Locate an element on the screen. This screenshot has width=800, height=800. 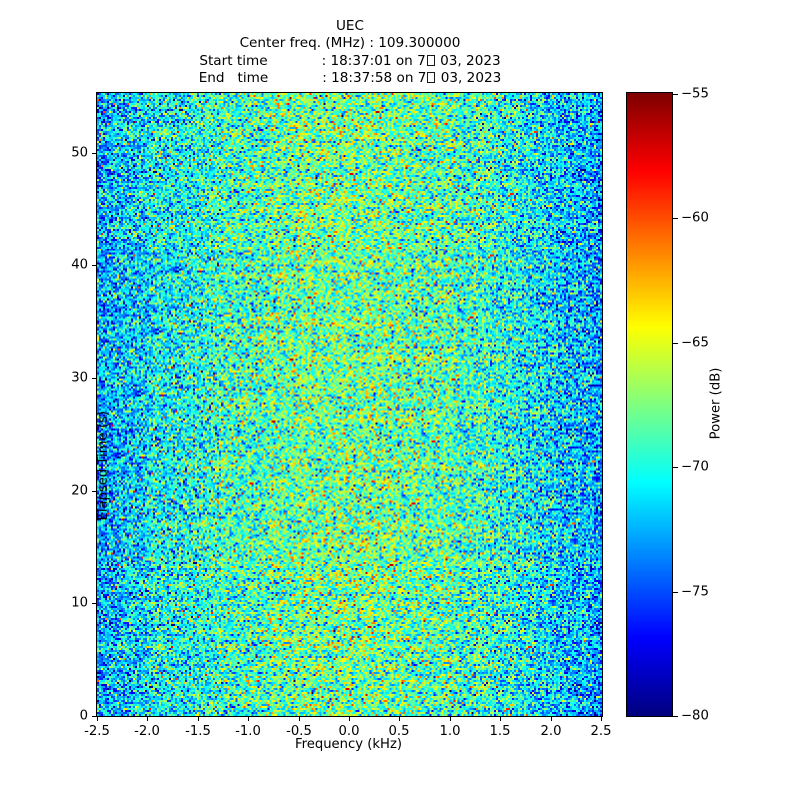
colorbar-tick-label: −75 is located at coordinates (695, 592).